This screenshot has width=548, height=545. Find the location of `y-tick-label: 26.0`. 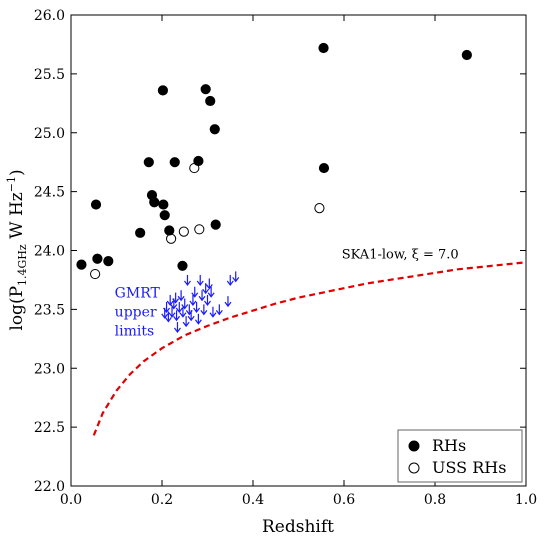

y-tick-label: 26.0 is located at coordinates (49, 16).